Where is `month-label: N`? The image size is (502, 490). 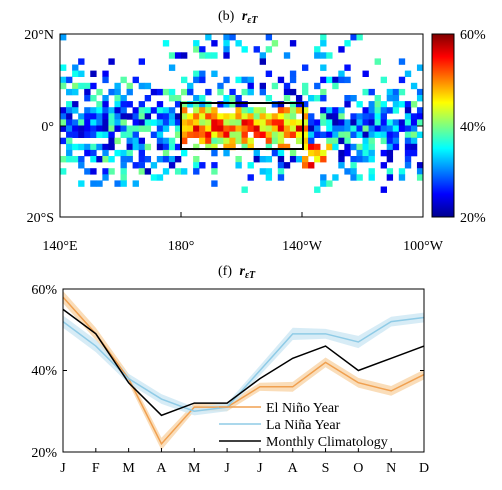 month-label: N is located at coordinates (391, 468).